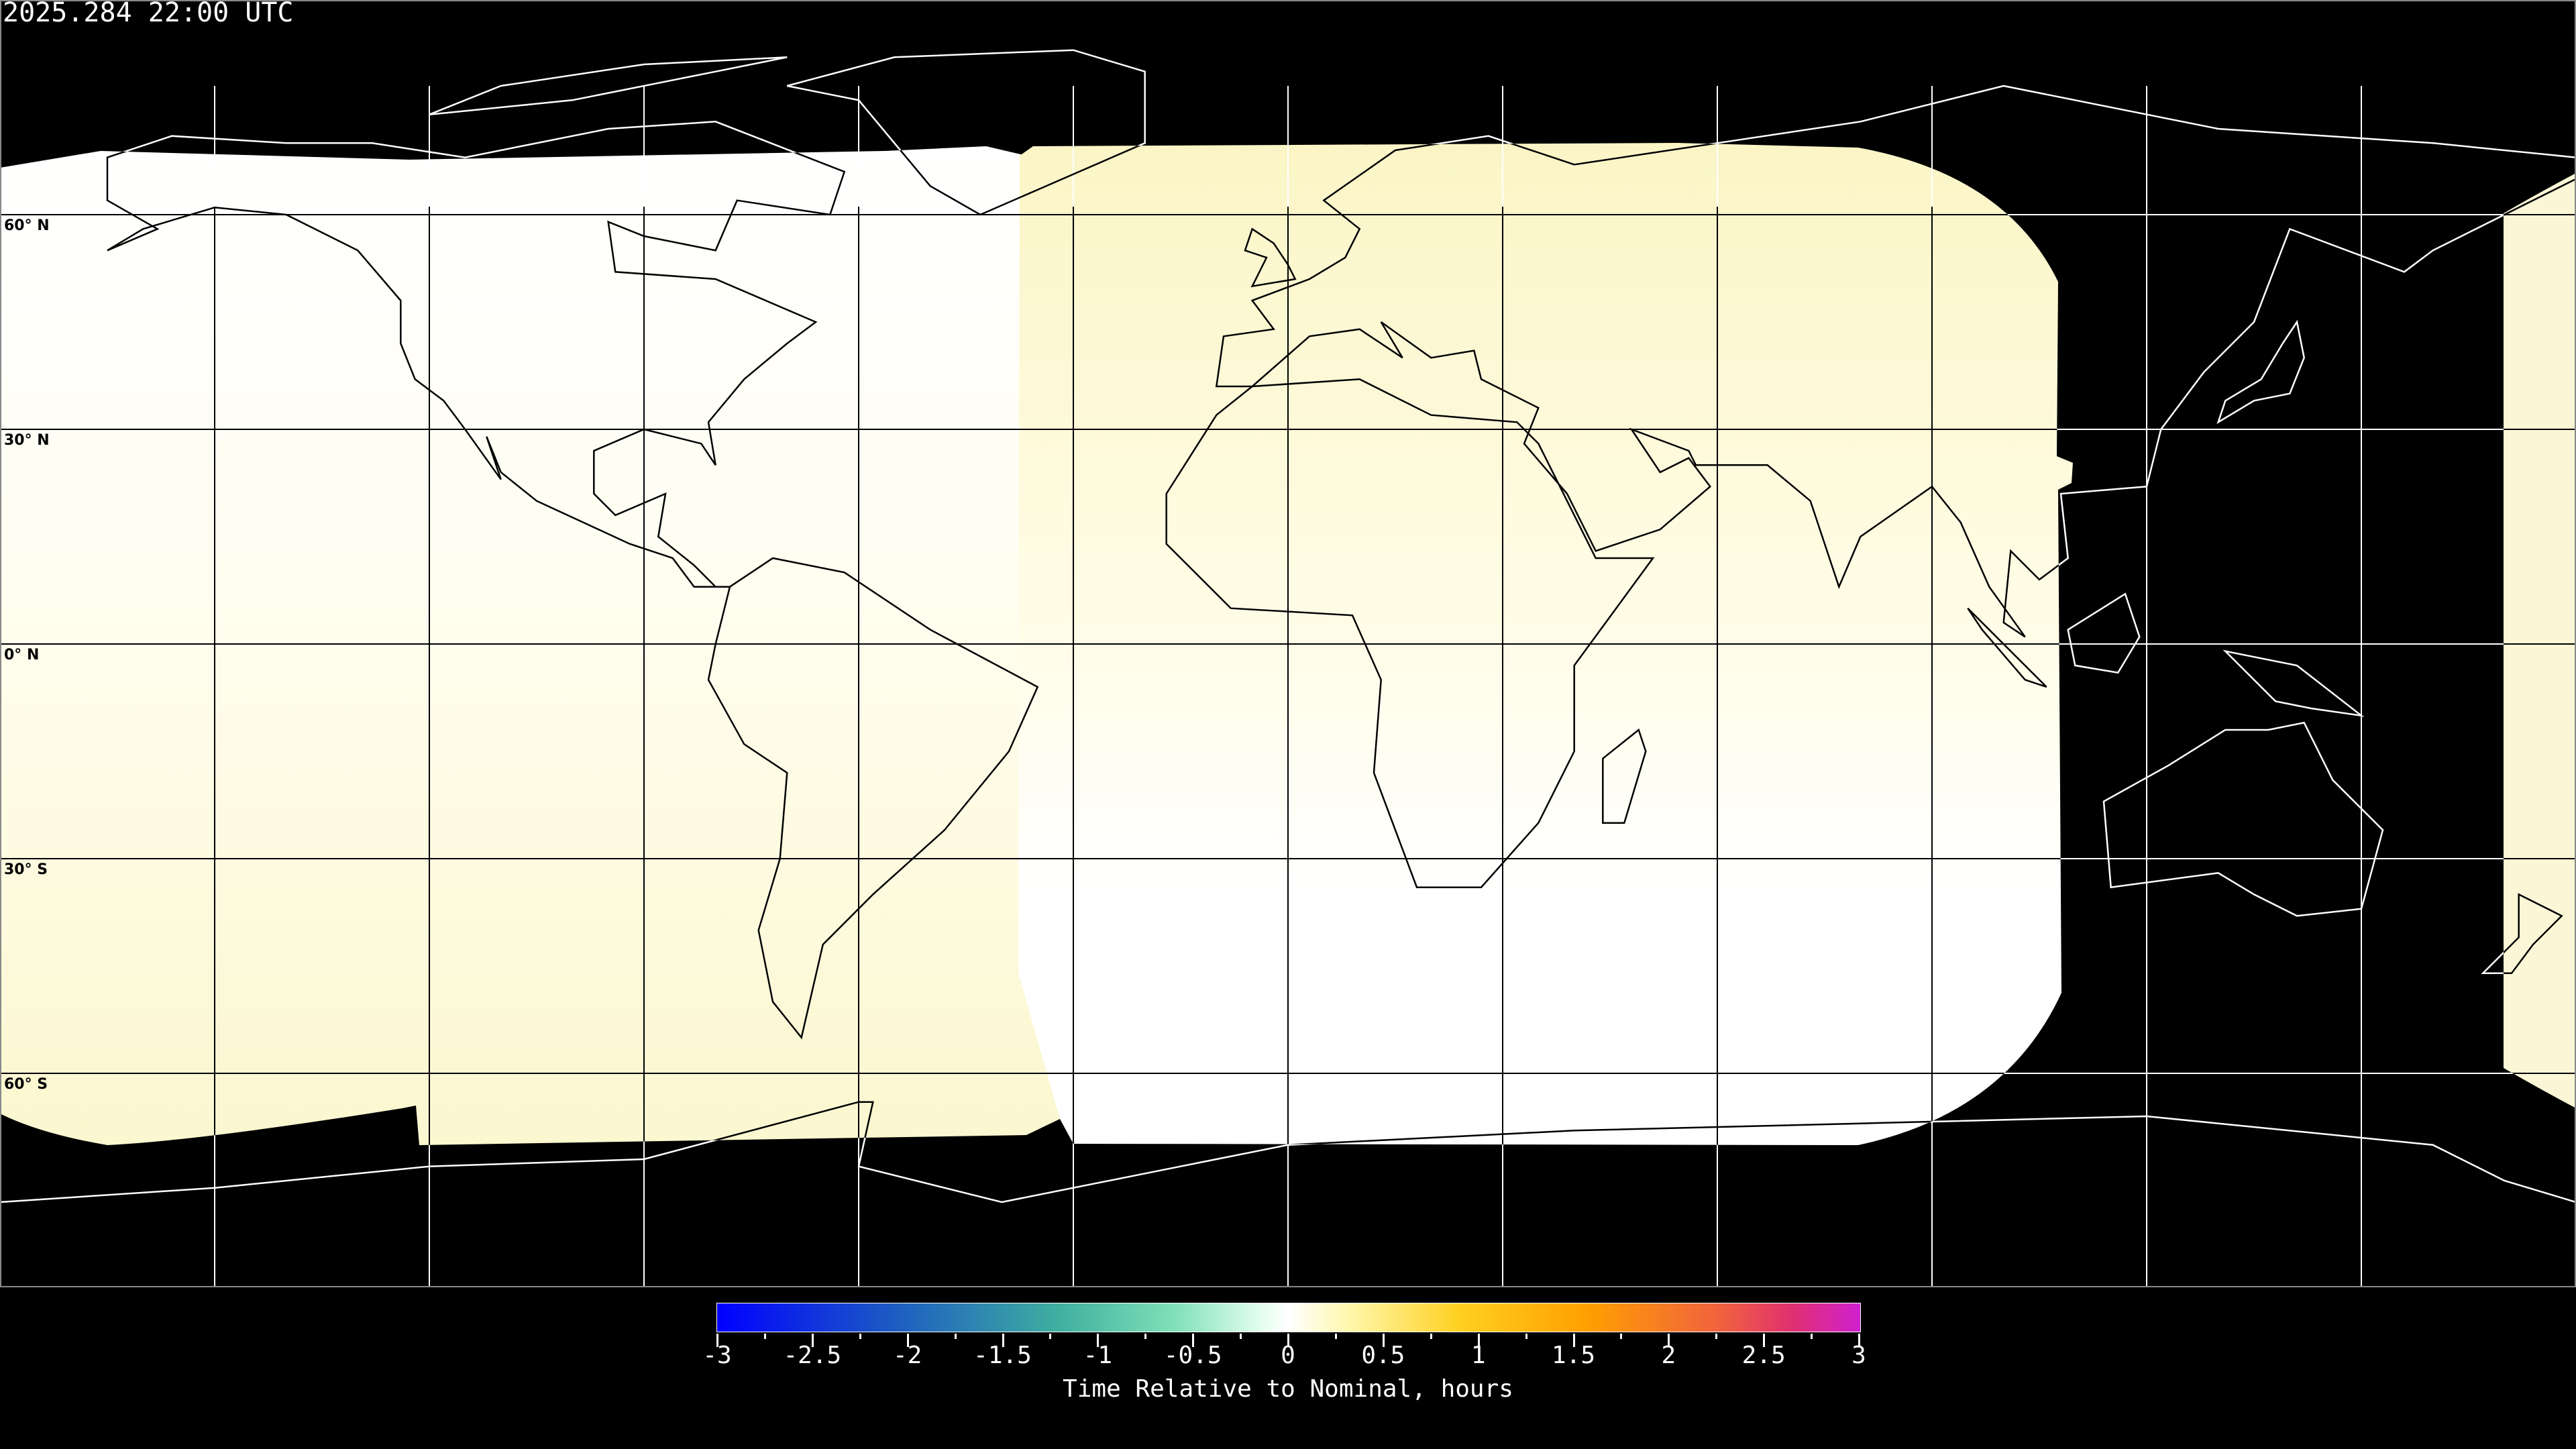  I want to click on coastline-north-america, so click(476, 365).